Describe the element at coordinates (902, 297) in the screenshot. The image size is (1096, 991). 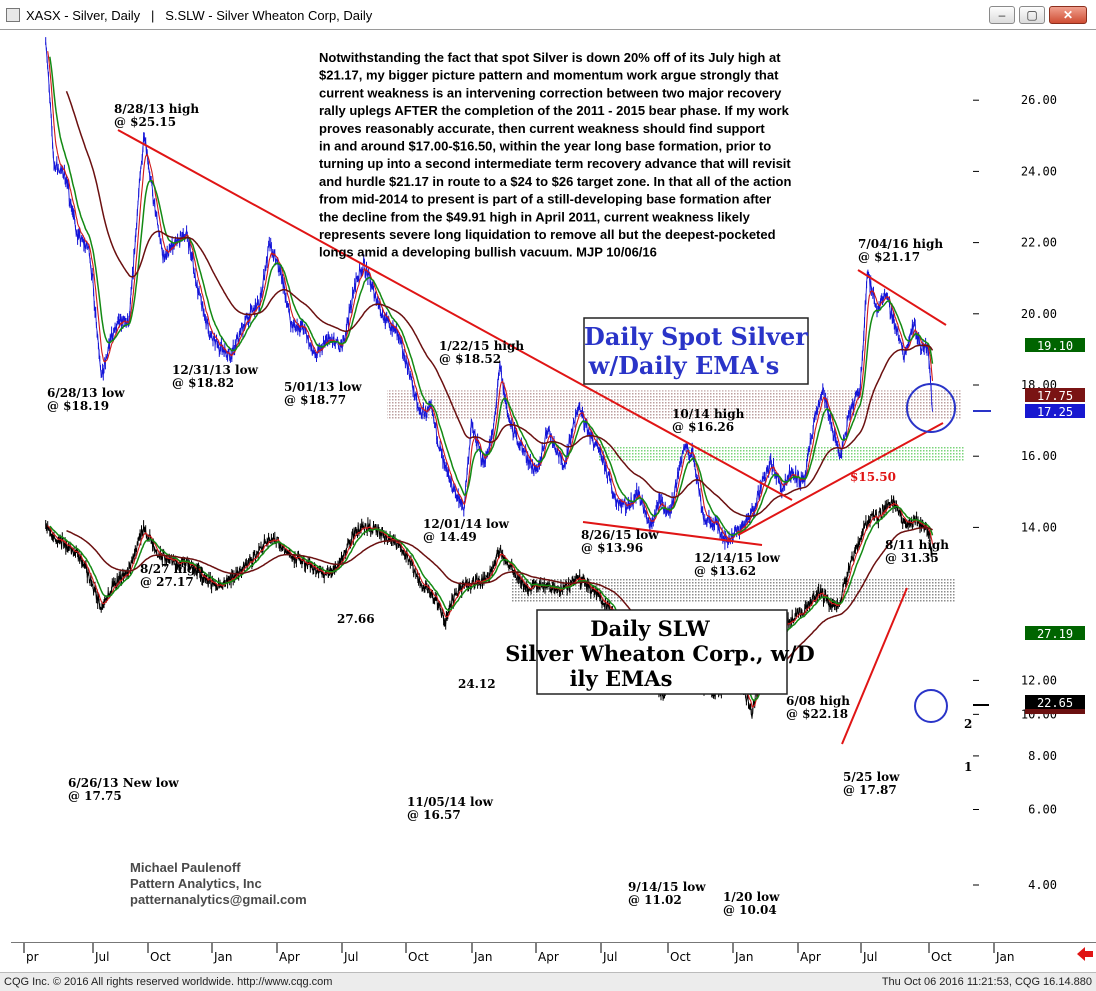
I see `silver-high-line` at that location.